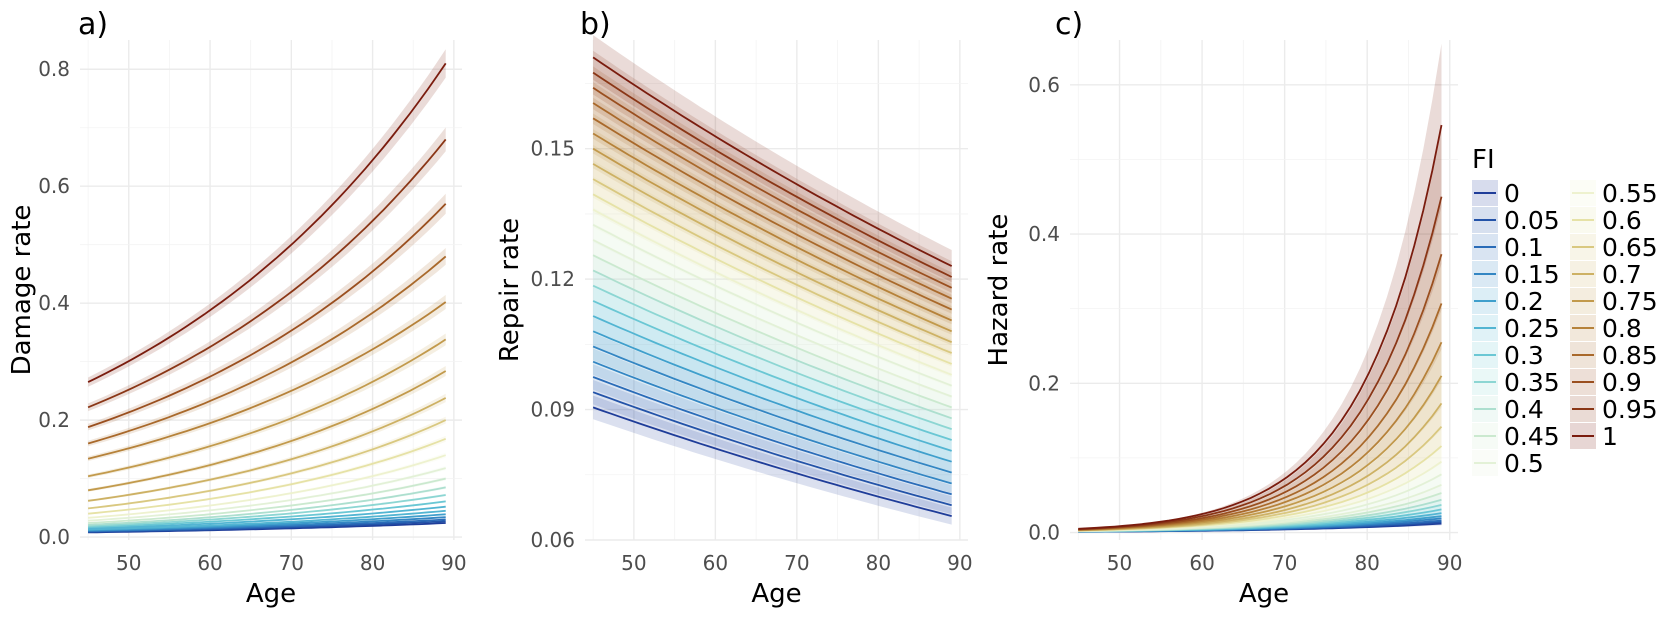 The image size is (1661, 623). What do you see at coordinates (552, 149) in the screenshot?
I see `y-tick-label: 0.15` at bounding box center [552, 149].